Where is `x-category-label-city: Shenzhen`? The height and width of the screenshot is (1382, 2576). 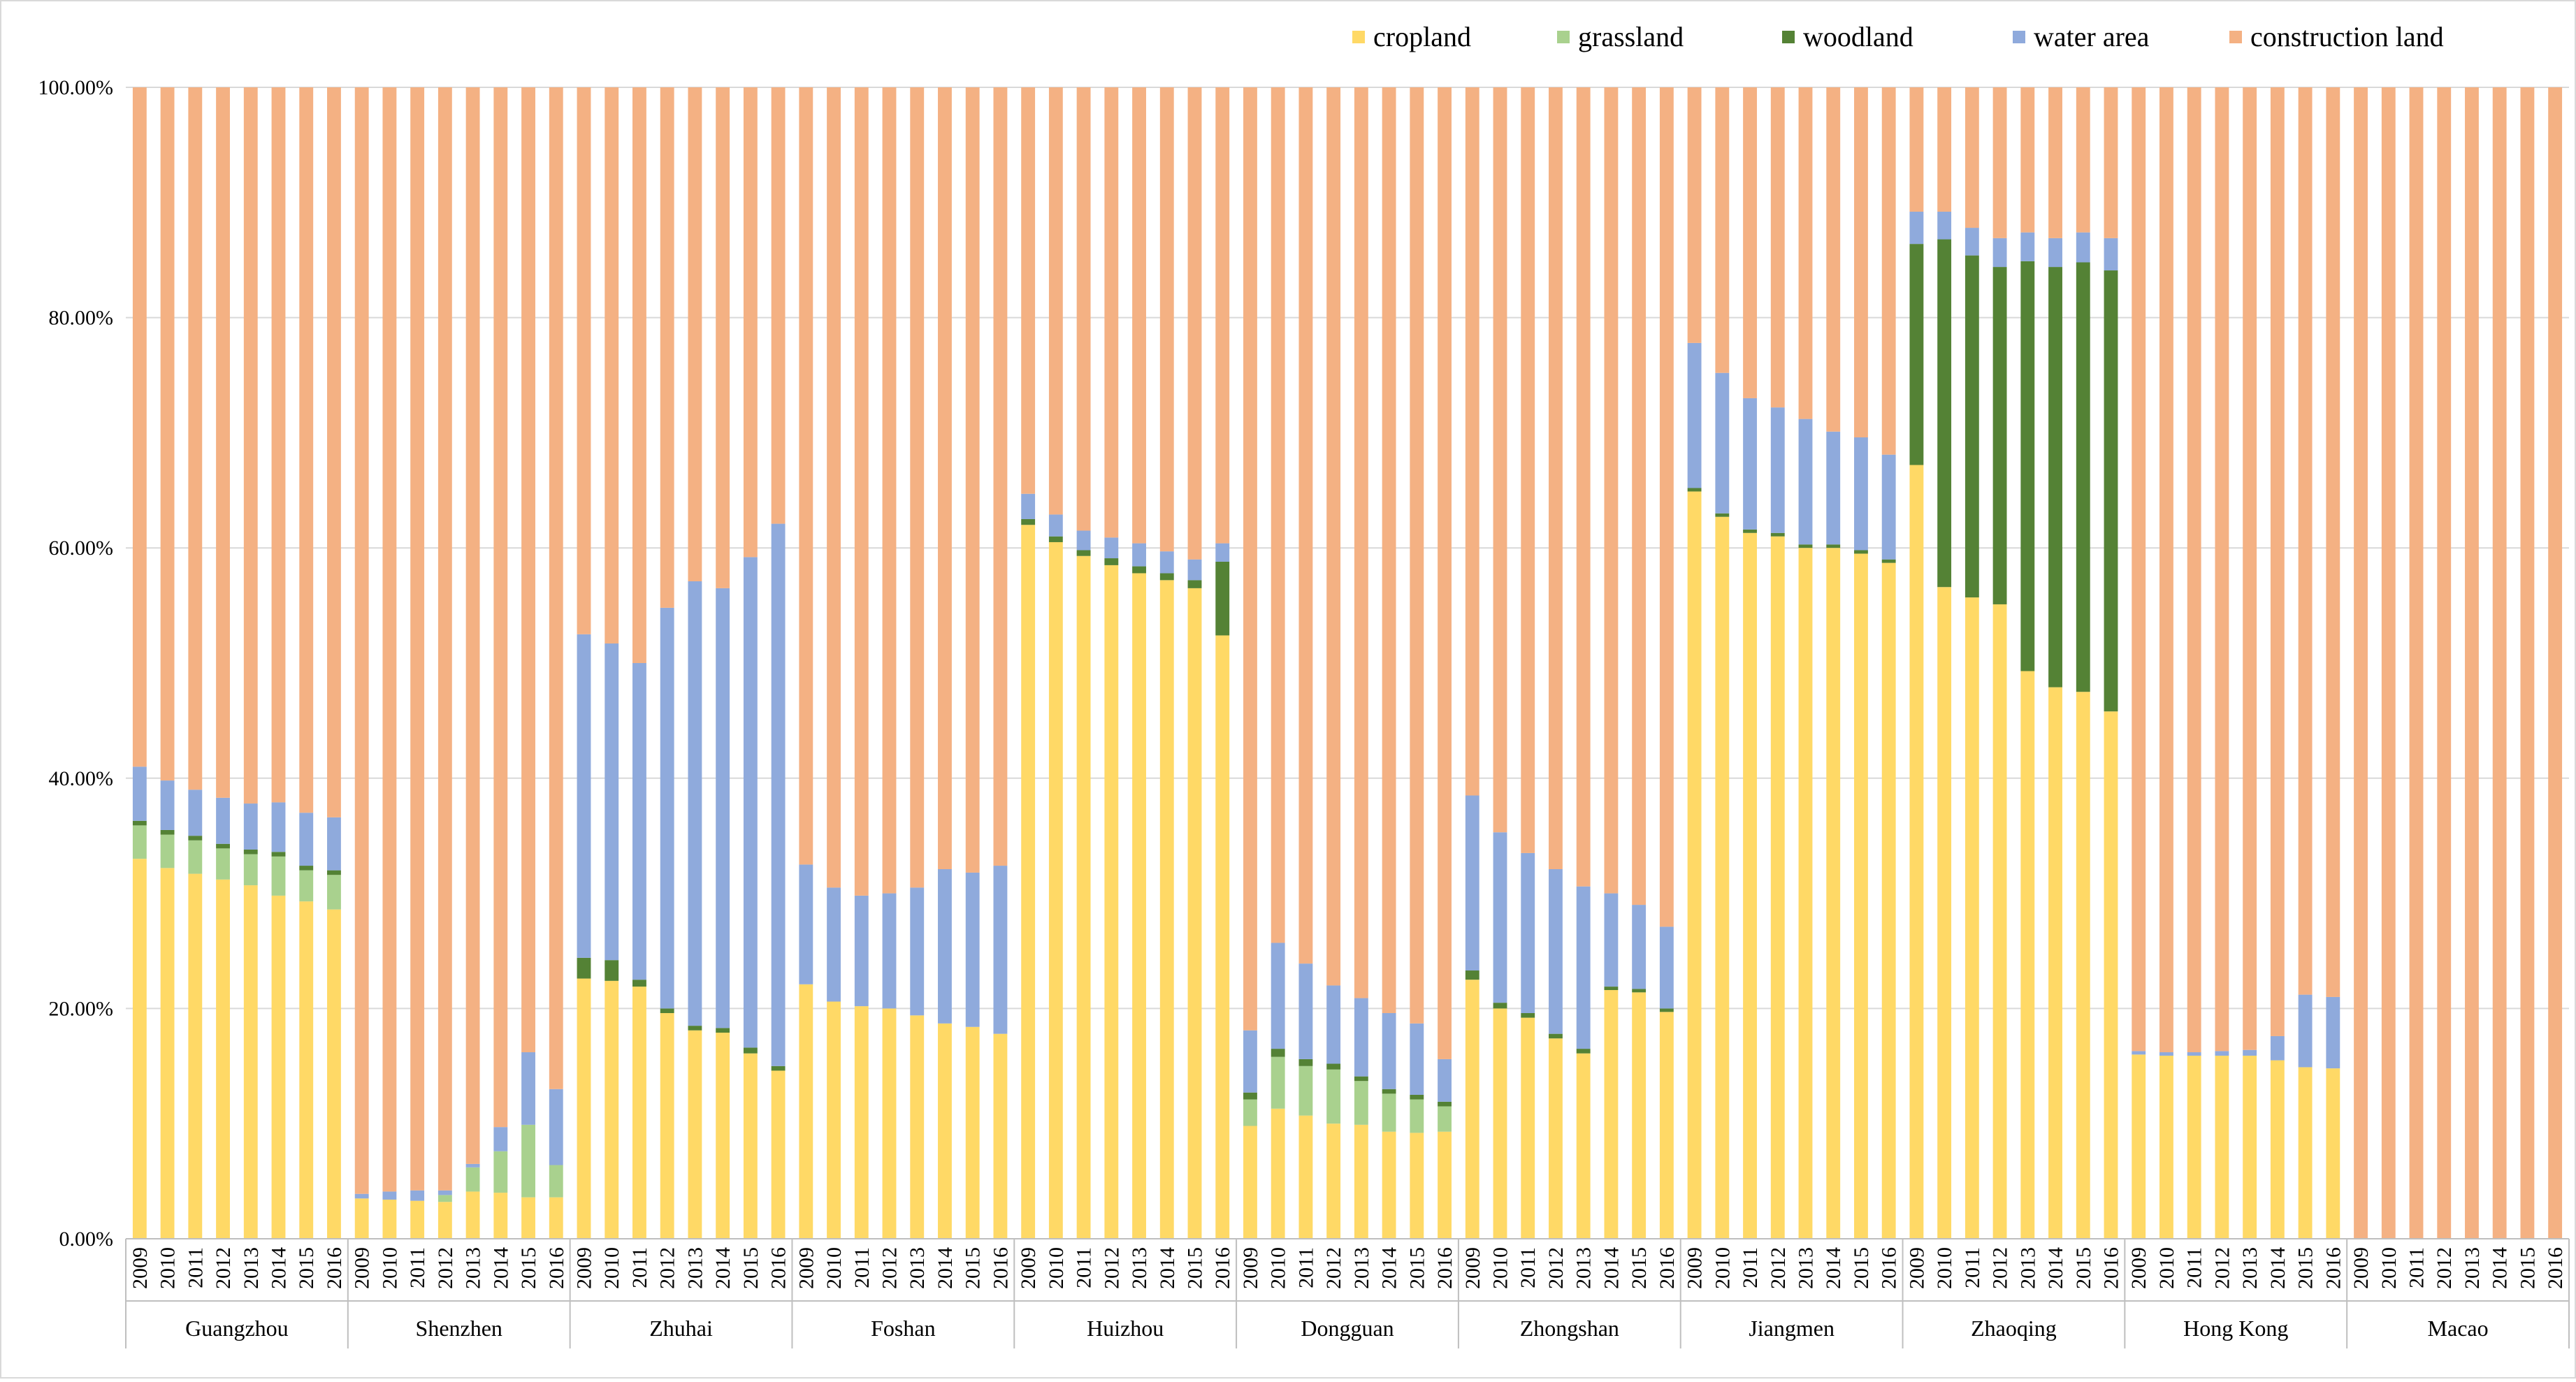
x-category-label-city: Shenzhen is located at coordinates (459, 1328).